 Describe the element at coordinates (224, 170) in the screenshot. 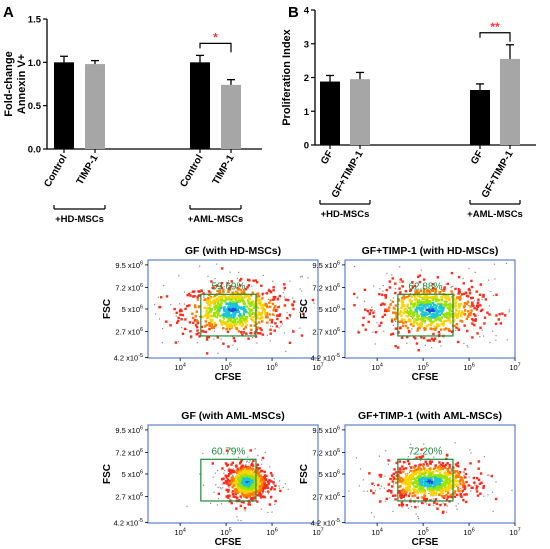

I see `category-label: TIMP-1` at that location.